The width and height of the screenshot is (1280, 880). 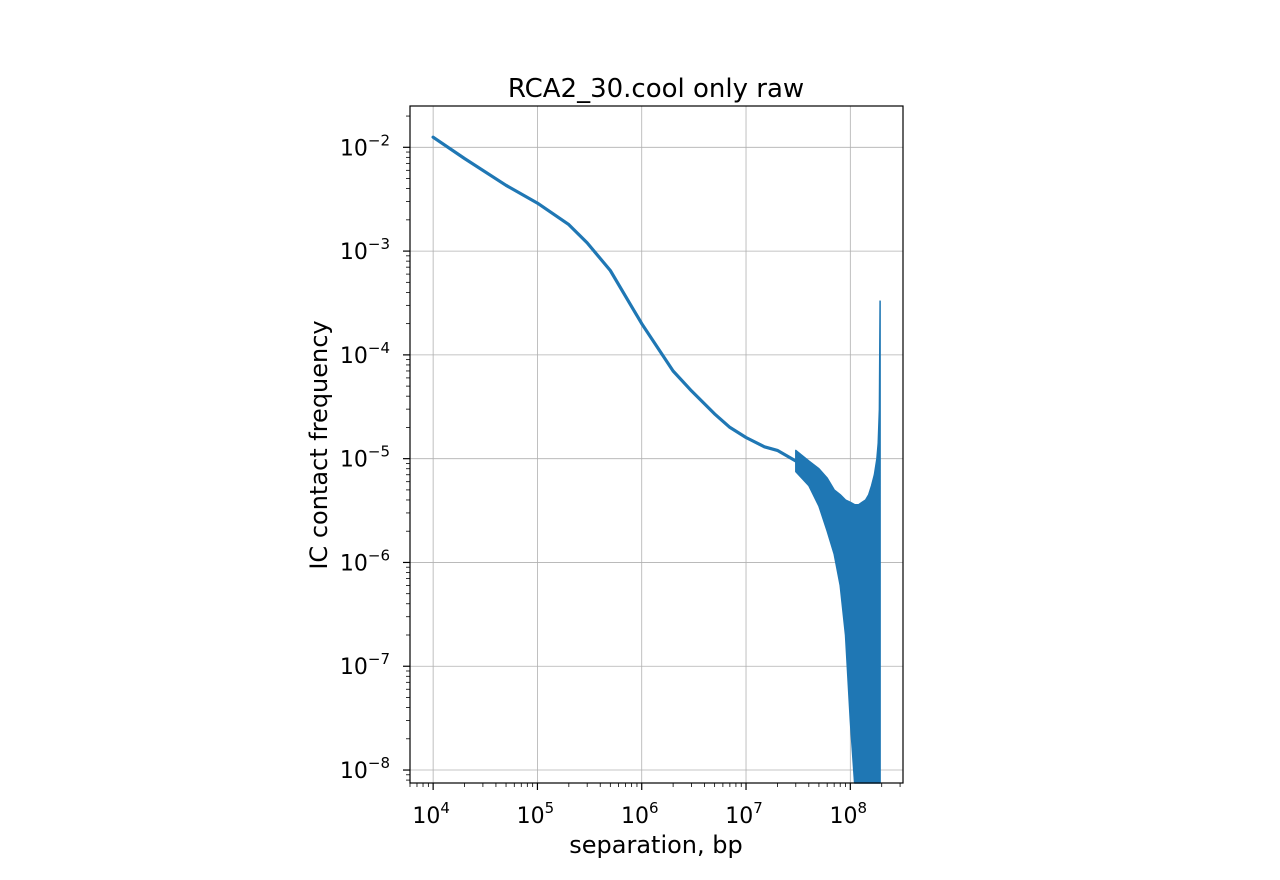 What do you see at coordinates (838, 542) in the screenshot?
I see `noisy-band` at bounding box center [838, 542].